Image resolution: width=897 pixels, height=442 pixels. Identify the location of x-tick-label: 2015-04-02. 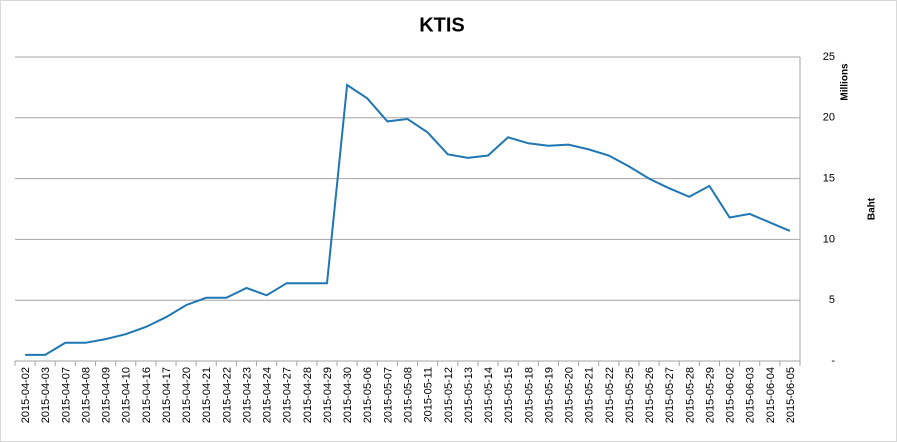
(26, 395).